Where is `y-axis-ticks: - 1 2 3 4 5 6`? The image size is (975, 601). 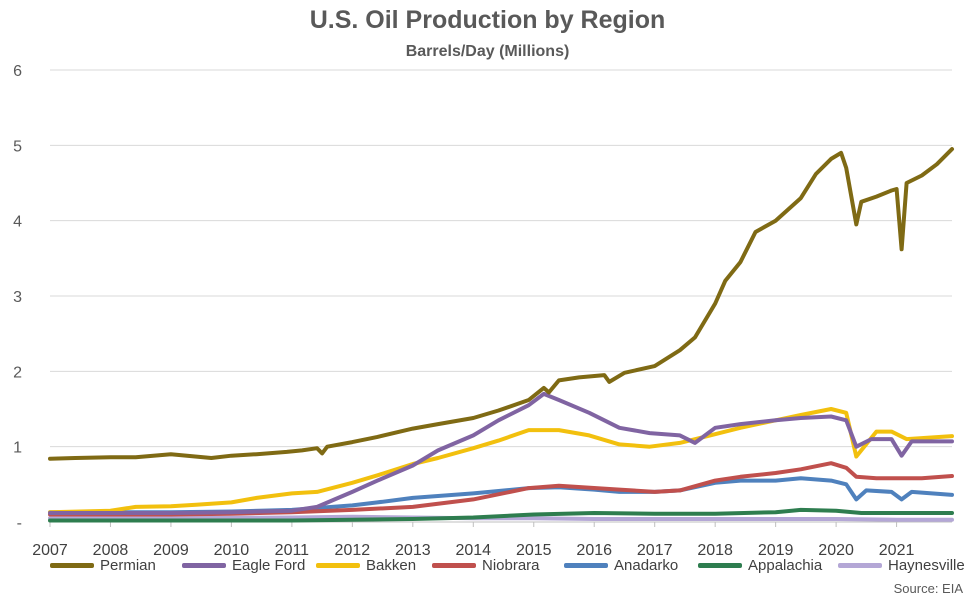
y-axis-ticks: - 1 2 3 4 5 6 is located at coordinates (17, 297).